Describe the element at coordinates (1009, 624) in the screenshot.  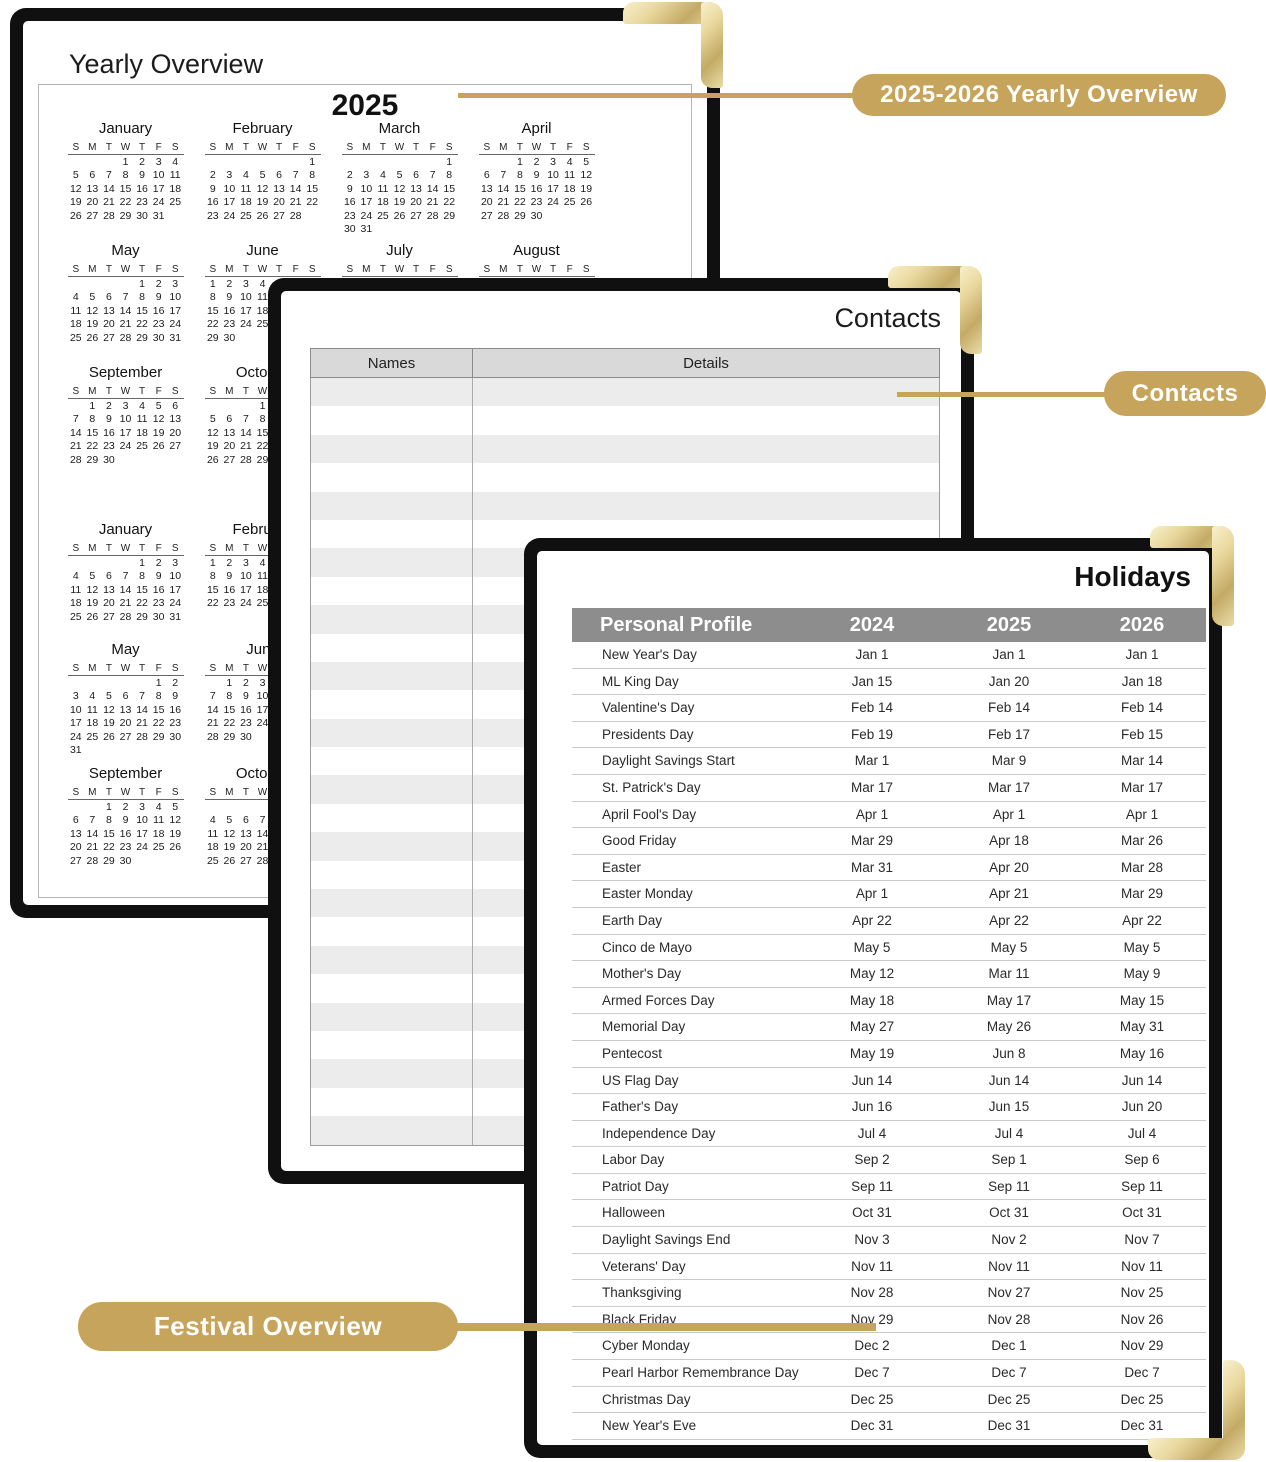
I see `holidays-header-2025: 2025` at that location.